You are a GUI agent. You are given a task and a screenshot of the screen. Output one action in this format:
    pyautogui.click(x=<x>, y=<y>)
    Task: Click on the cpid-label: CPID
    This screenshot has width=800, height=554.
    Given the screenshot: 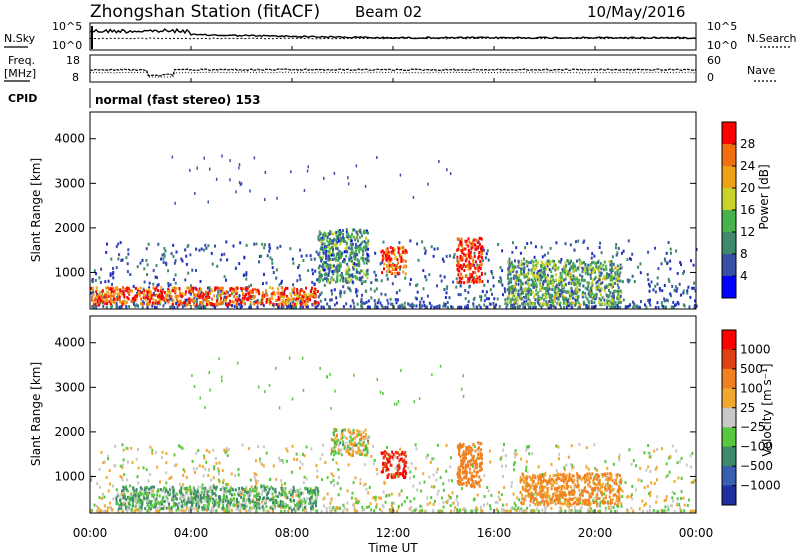 What is the action you would take?
    pyautogui.click(x=22, y=98)
    